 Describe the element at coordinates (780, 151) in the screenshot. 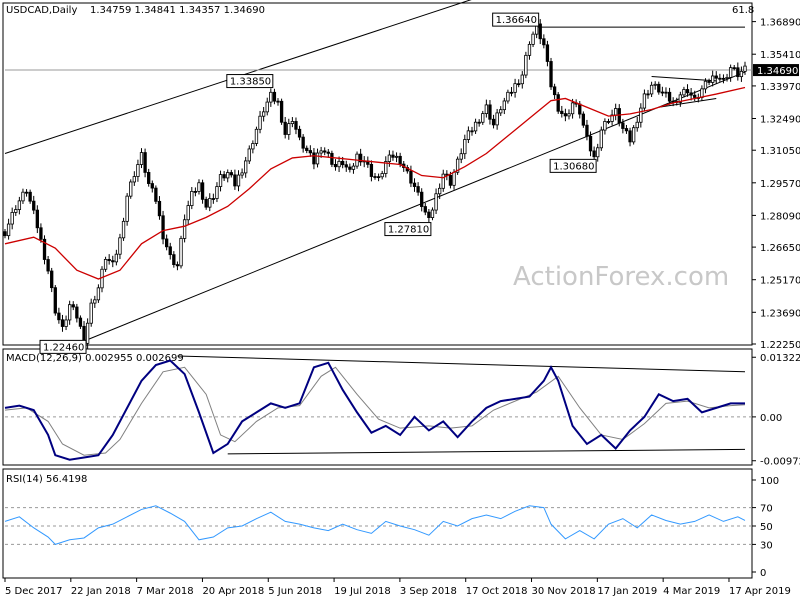

I see `price-tick-label: 1.31050` at that location.